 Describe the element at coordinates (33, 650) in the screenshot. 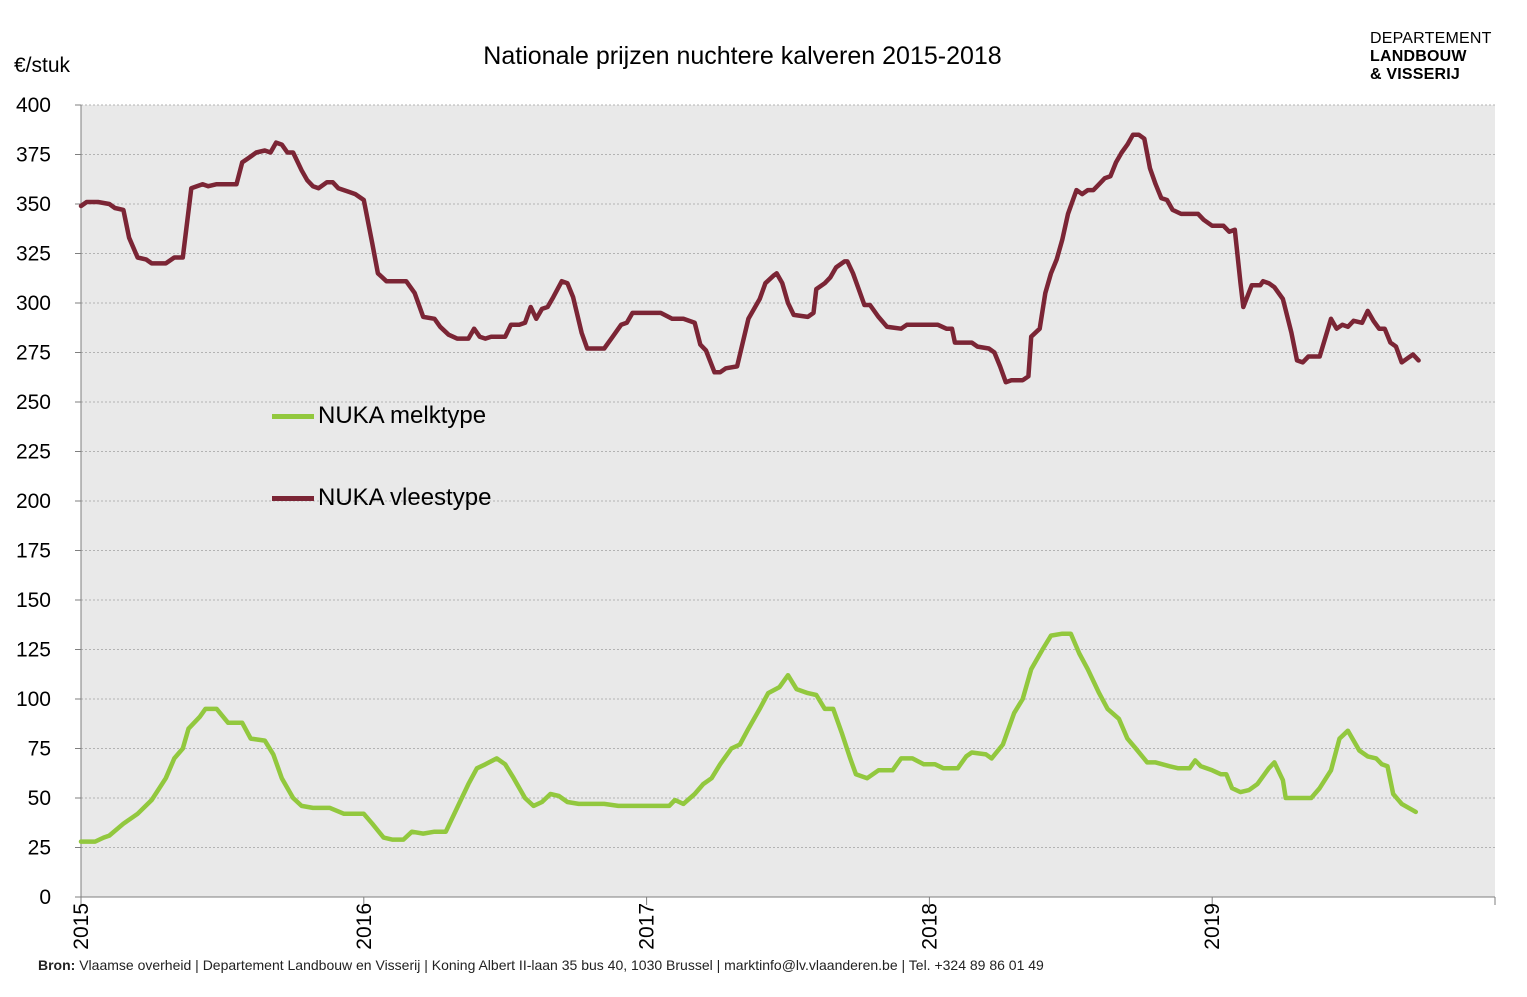

I see `y-tick-label: 125` at that location.